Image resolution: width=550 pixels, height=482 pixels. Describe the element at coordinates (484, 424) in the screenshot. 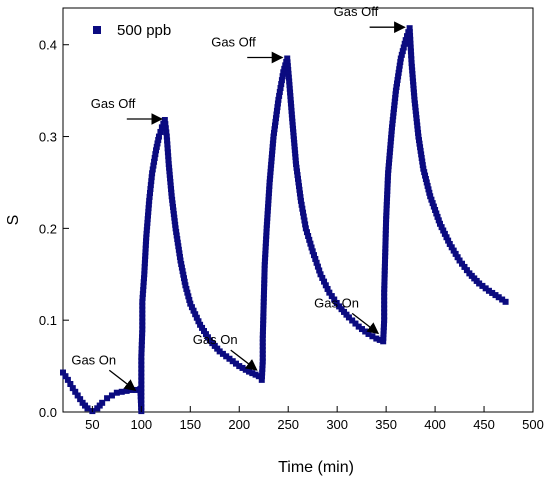

I see `x-tick-label: 450` at that location.